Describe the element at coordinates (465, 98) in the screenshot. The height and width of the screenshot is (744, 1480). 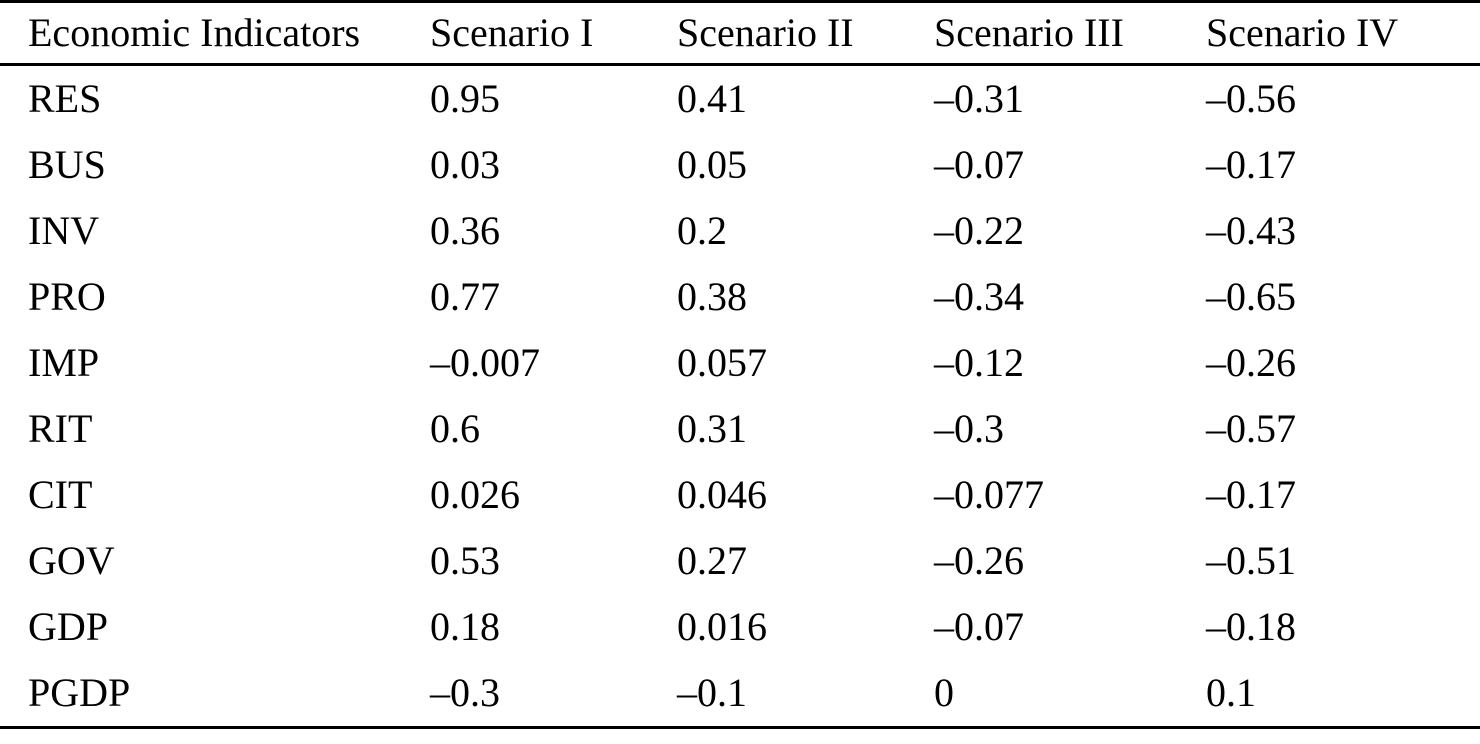
I see `cell-value: 0.95` at that location.